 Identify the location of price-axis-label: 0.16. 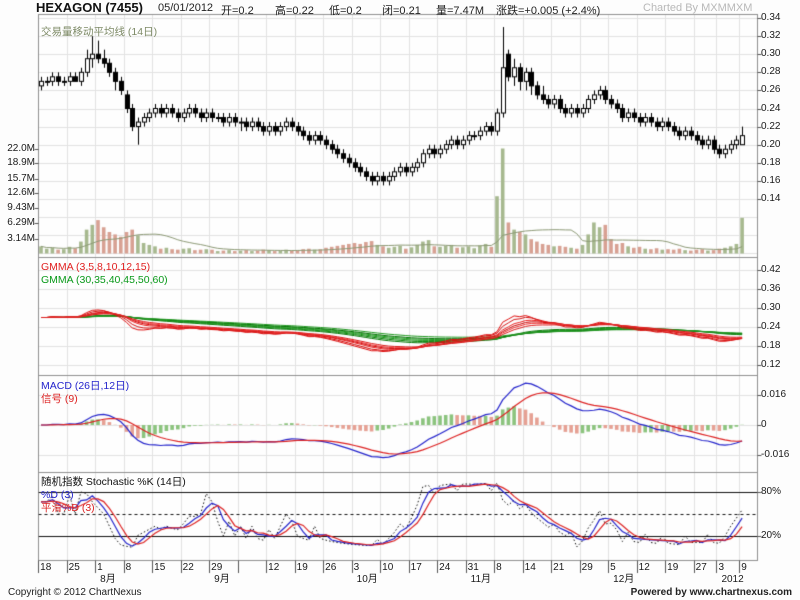
(771, 180).